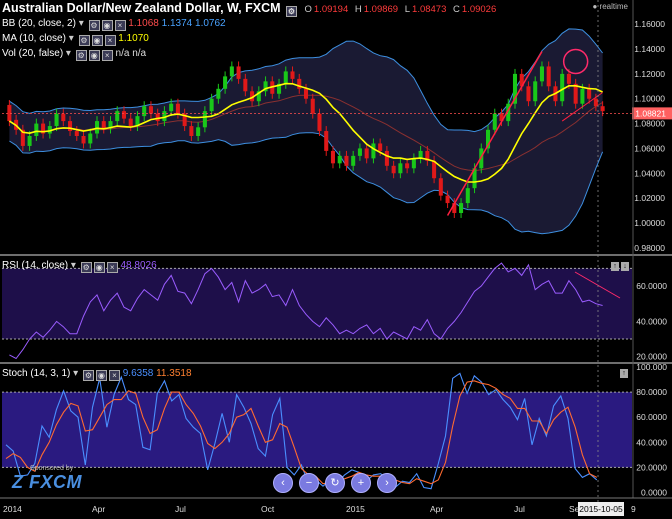  I want to click on stoch-d-value: 11.3518, so click(174, 373).